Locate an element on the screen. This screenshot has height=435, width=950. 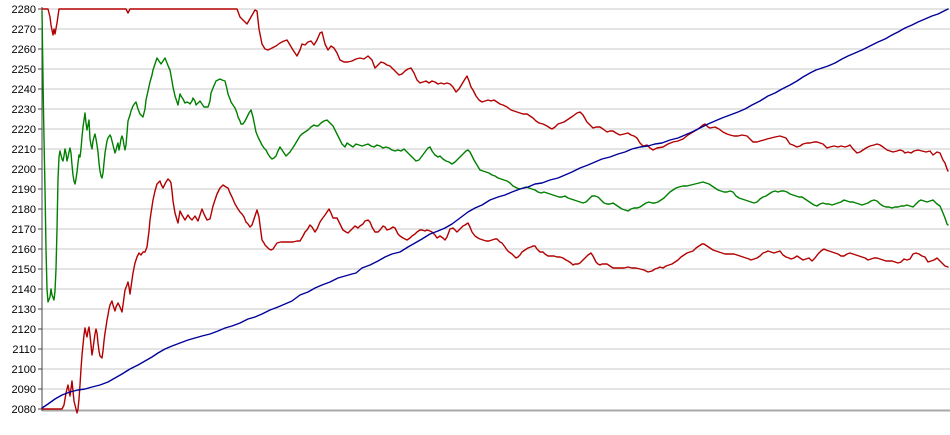
y-axis-label: 2100 is located at coordinates (24, 370).